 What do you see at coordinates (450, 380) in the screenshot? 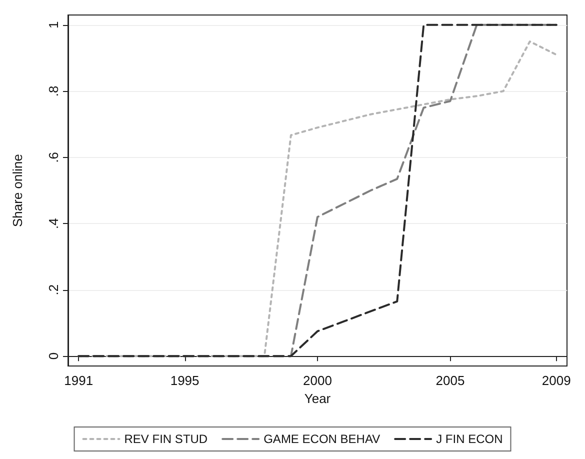
I see `x-tick-label: 2005` at bounding box center [450, 380].